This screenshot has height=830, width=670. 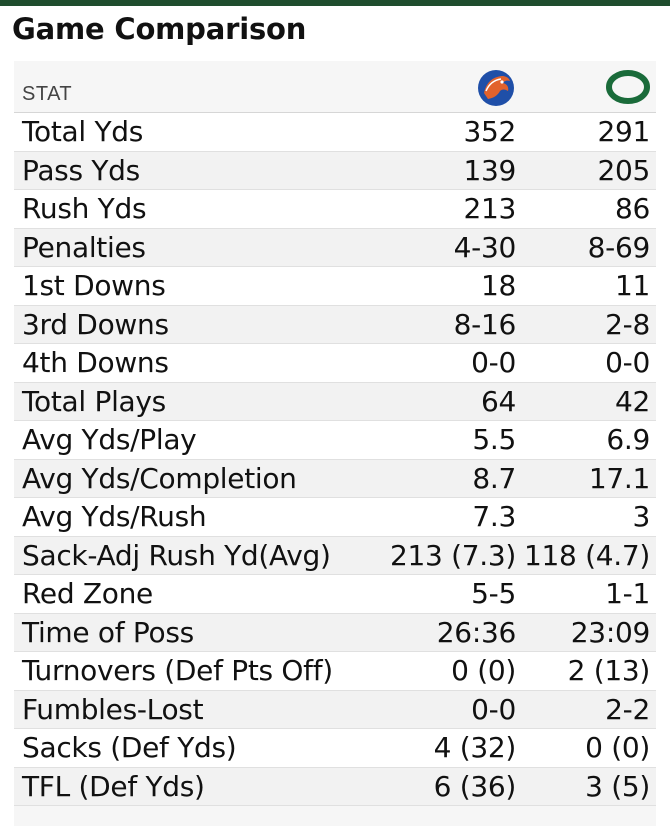 What do you see at coordinates (335, 709) in the screenshot?
I see `stat-row: Fumbles-Lost 0-0 2-2` at bounding box center [335, 709].